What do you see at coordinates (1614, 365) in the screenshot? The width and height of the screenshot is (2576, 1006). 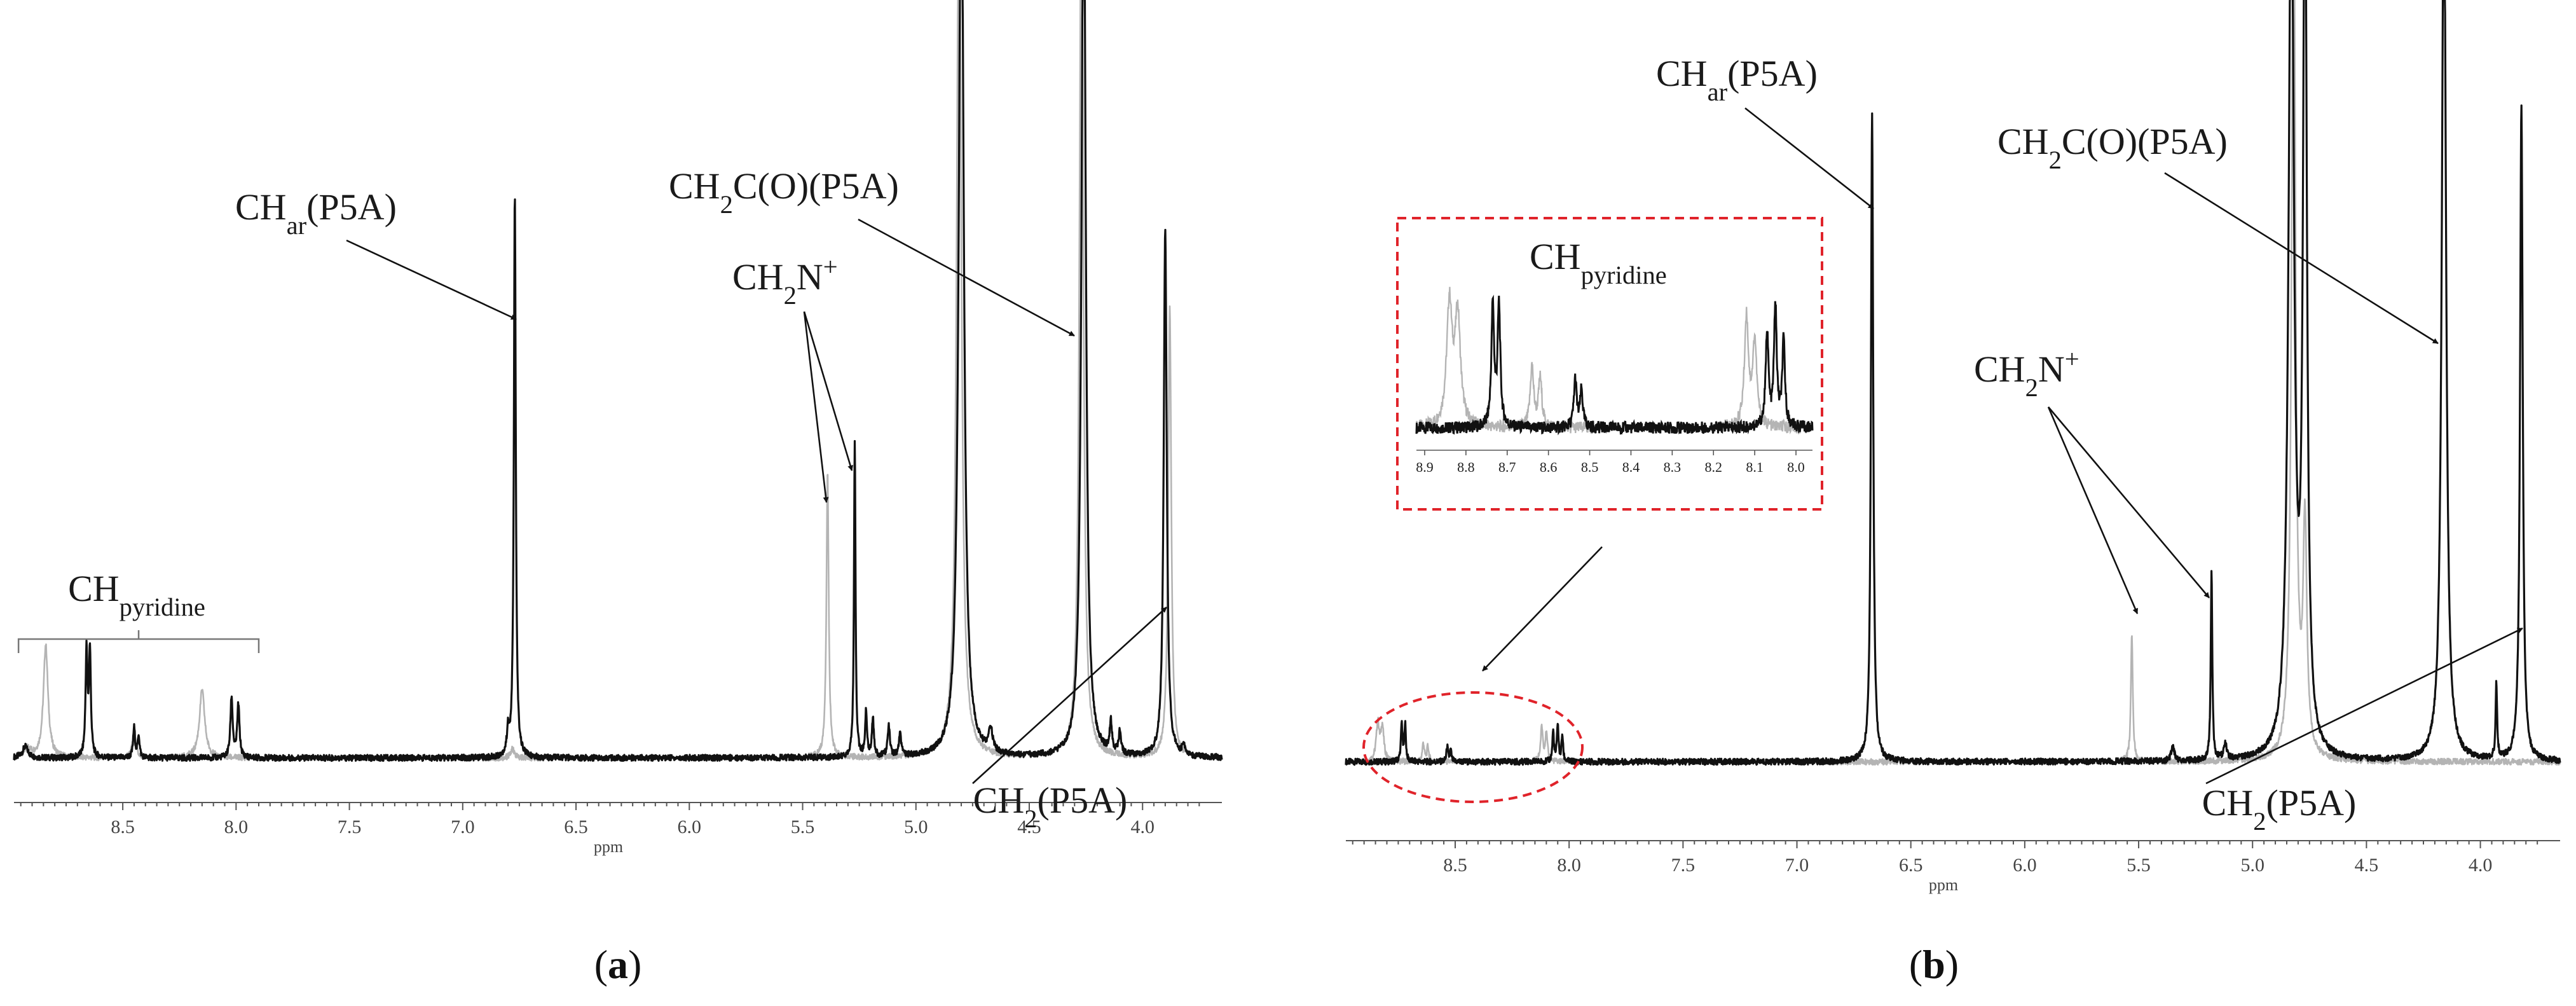 I see `inset-trace-complex` at bounding box center [1614, 365].